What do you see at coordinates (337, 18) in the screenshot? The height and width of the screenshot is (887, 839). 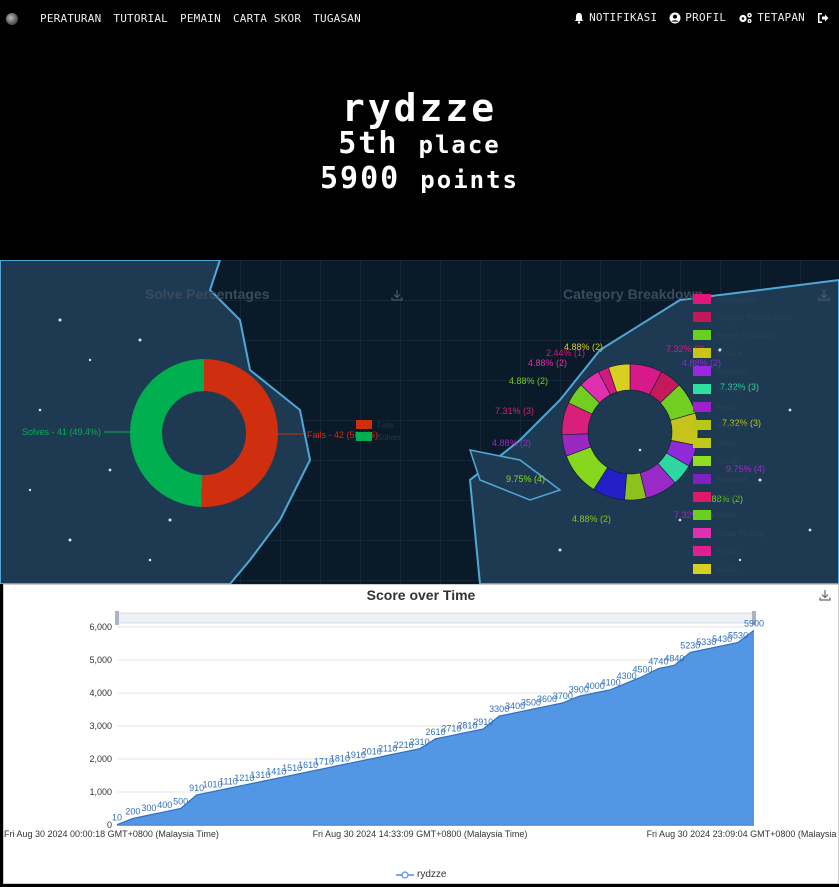 I see `nav-link-tugasan: TUGASAN` at bounding box center [337, 18].